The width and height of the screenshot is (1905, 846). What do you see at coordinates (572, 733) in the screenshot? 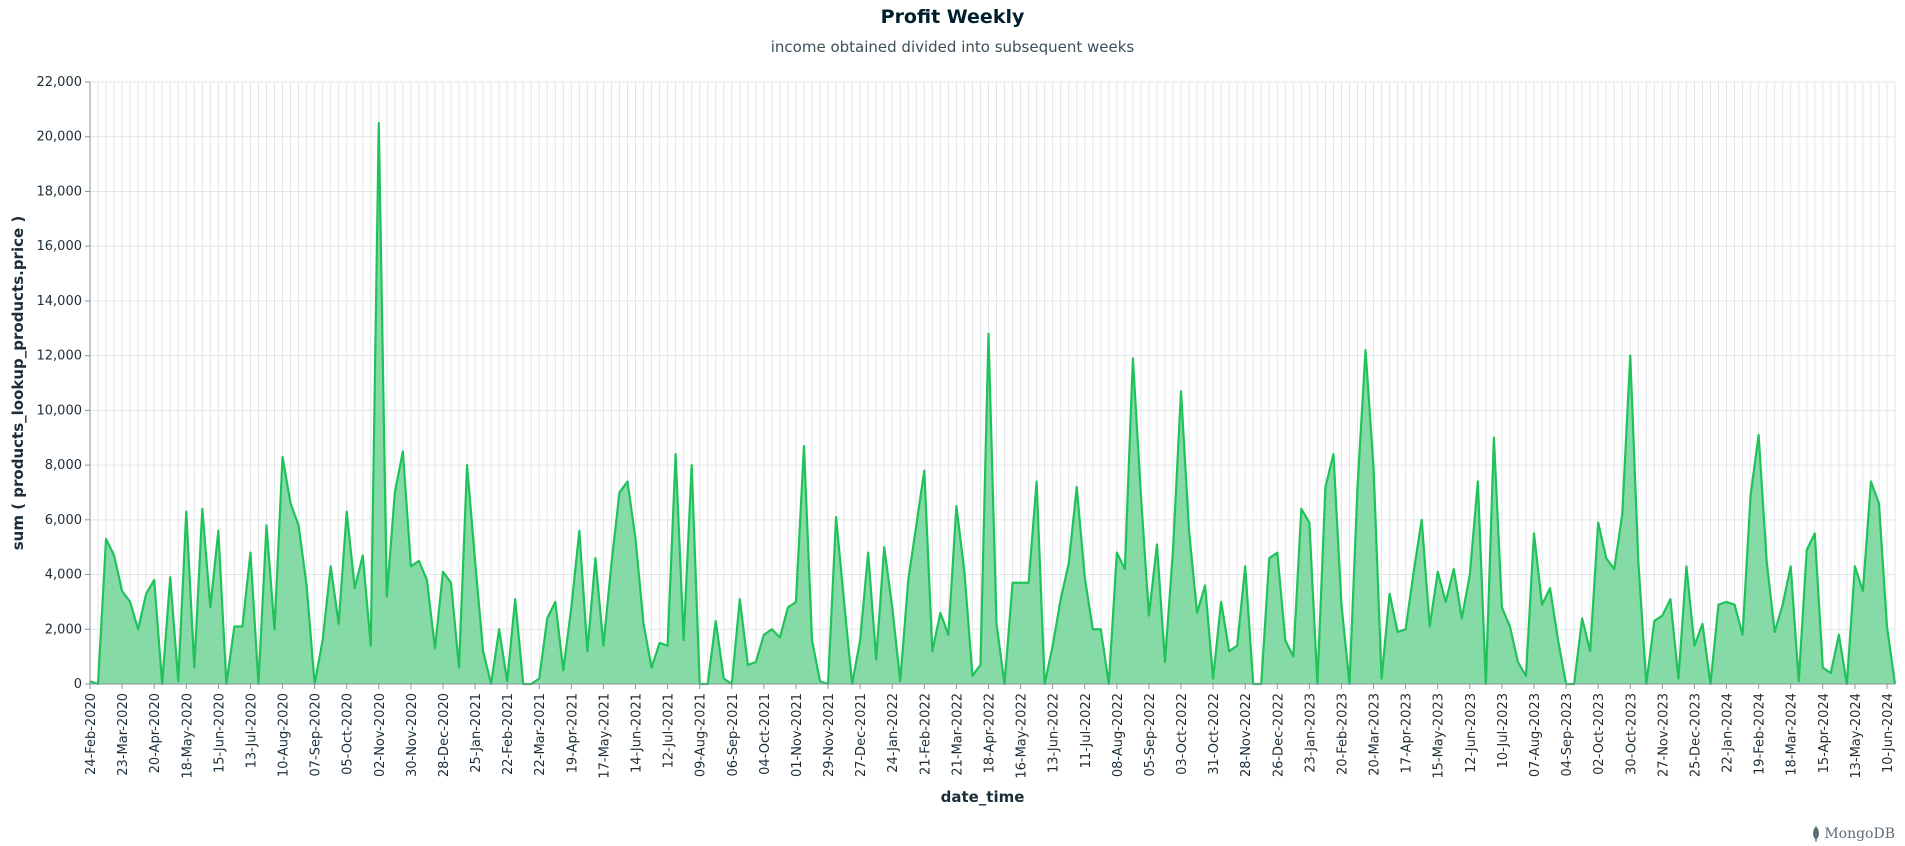
I see `x-tick-label: 19-Apr-2021` at bounding box center [572, 733].